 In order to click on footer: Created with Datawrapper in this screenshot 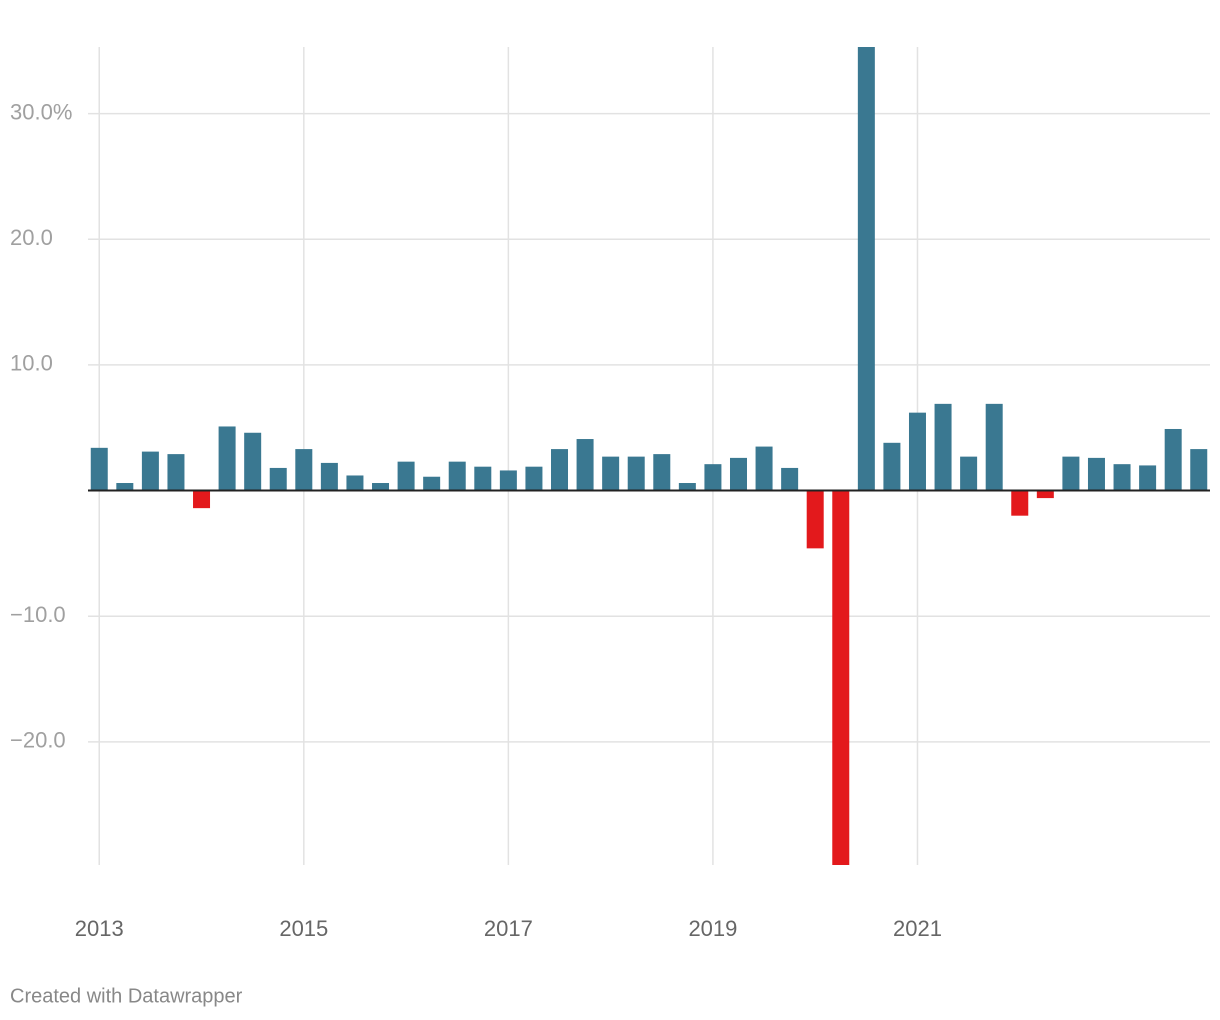, I will do `click(126, 996)`.